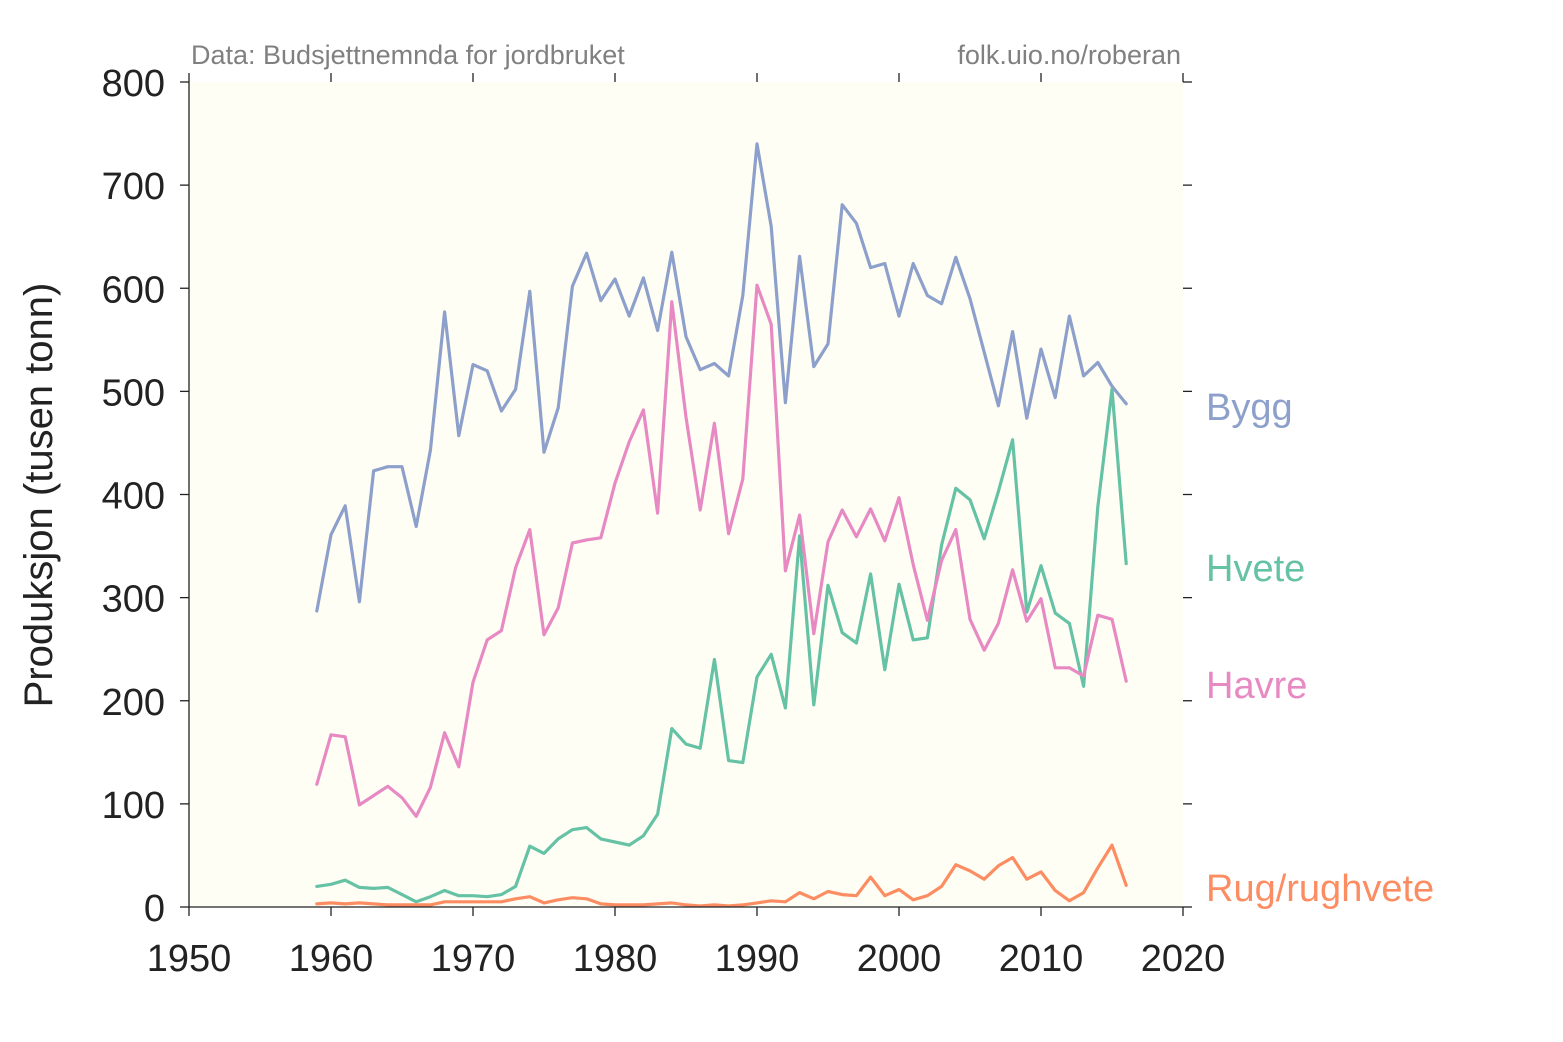 The image size is (1563, 1042). Describe the element at coordinates (133, 600) in the screenshot. I see `y-tick-label: 300` at that location.